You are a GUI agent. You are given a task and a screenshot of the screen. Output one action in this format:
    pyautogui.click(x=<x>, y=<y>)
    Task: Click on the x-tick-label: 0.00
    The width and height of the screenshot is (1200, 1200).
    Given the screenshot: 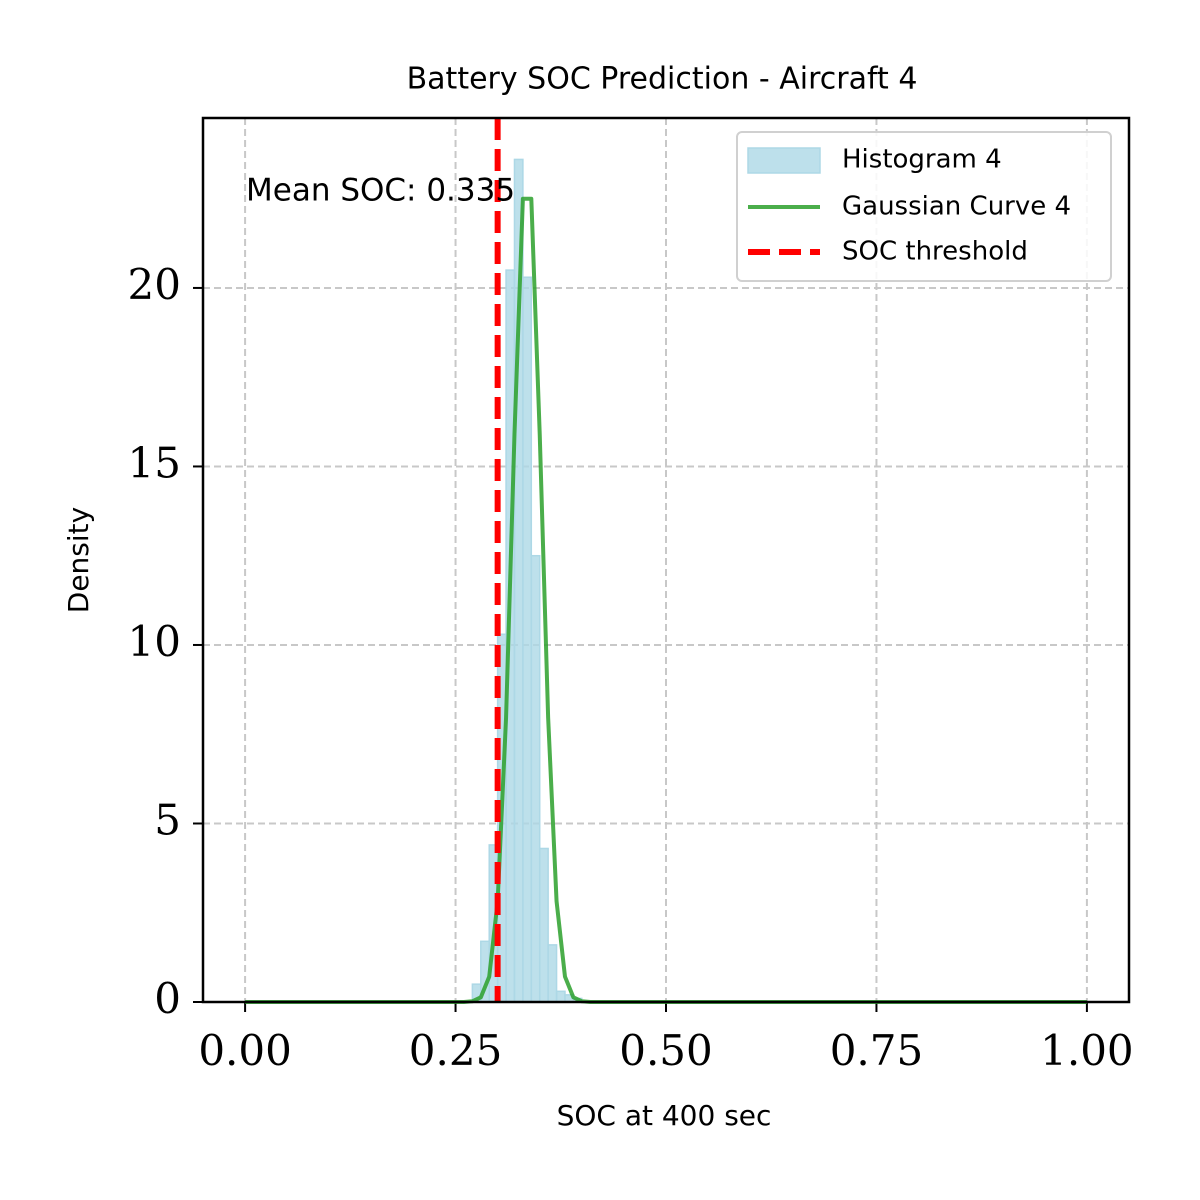 What is the action you would take?
    pyautogui.click(x=245, y=1050)
    